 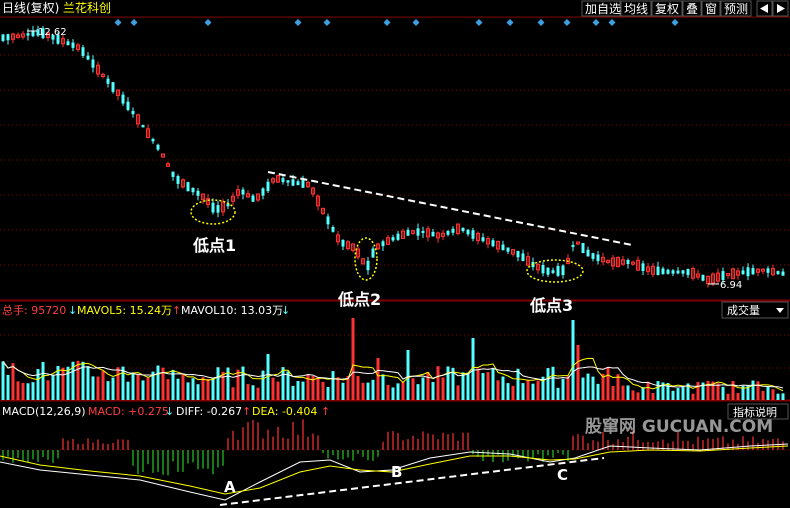 I want to click on arrow-right-icon, so click(x=780, y=8).